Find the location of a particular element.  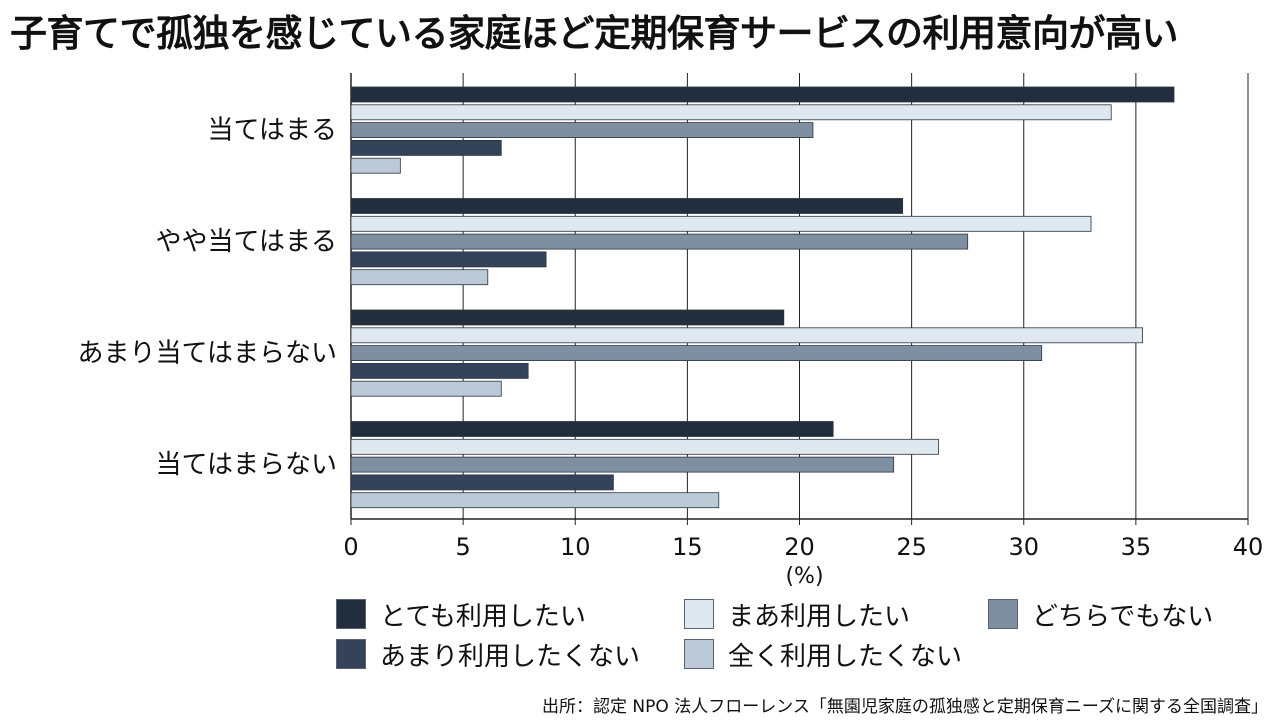

category-label-2: やや当てはまる is located at coordinates (246, 242).